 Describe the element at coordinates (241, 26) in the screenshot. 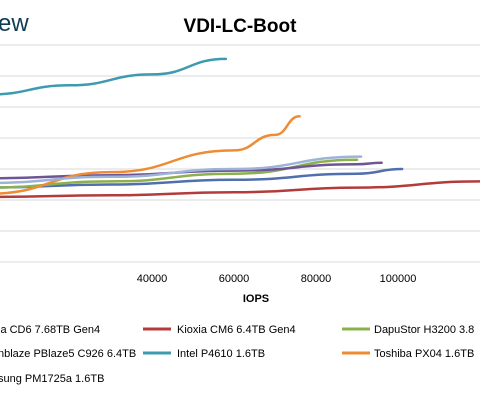

I see `chart-title: VDI-LC-Boot` at that location.